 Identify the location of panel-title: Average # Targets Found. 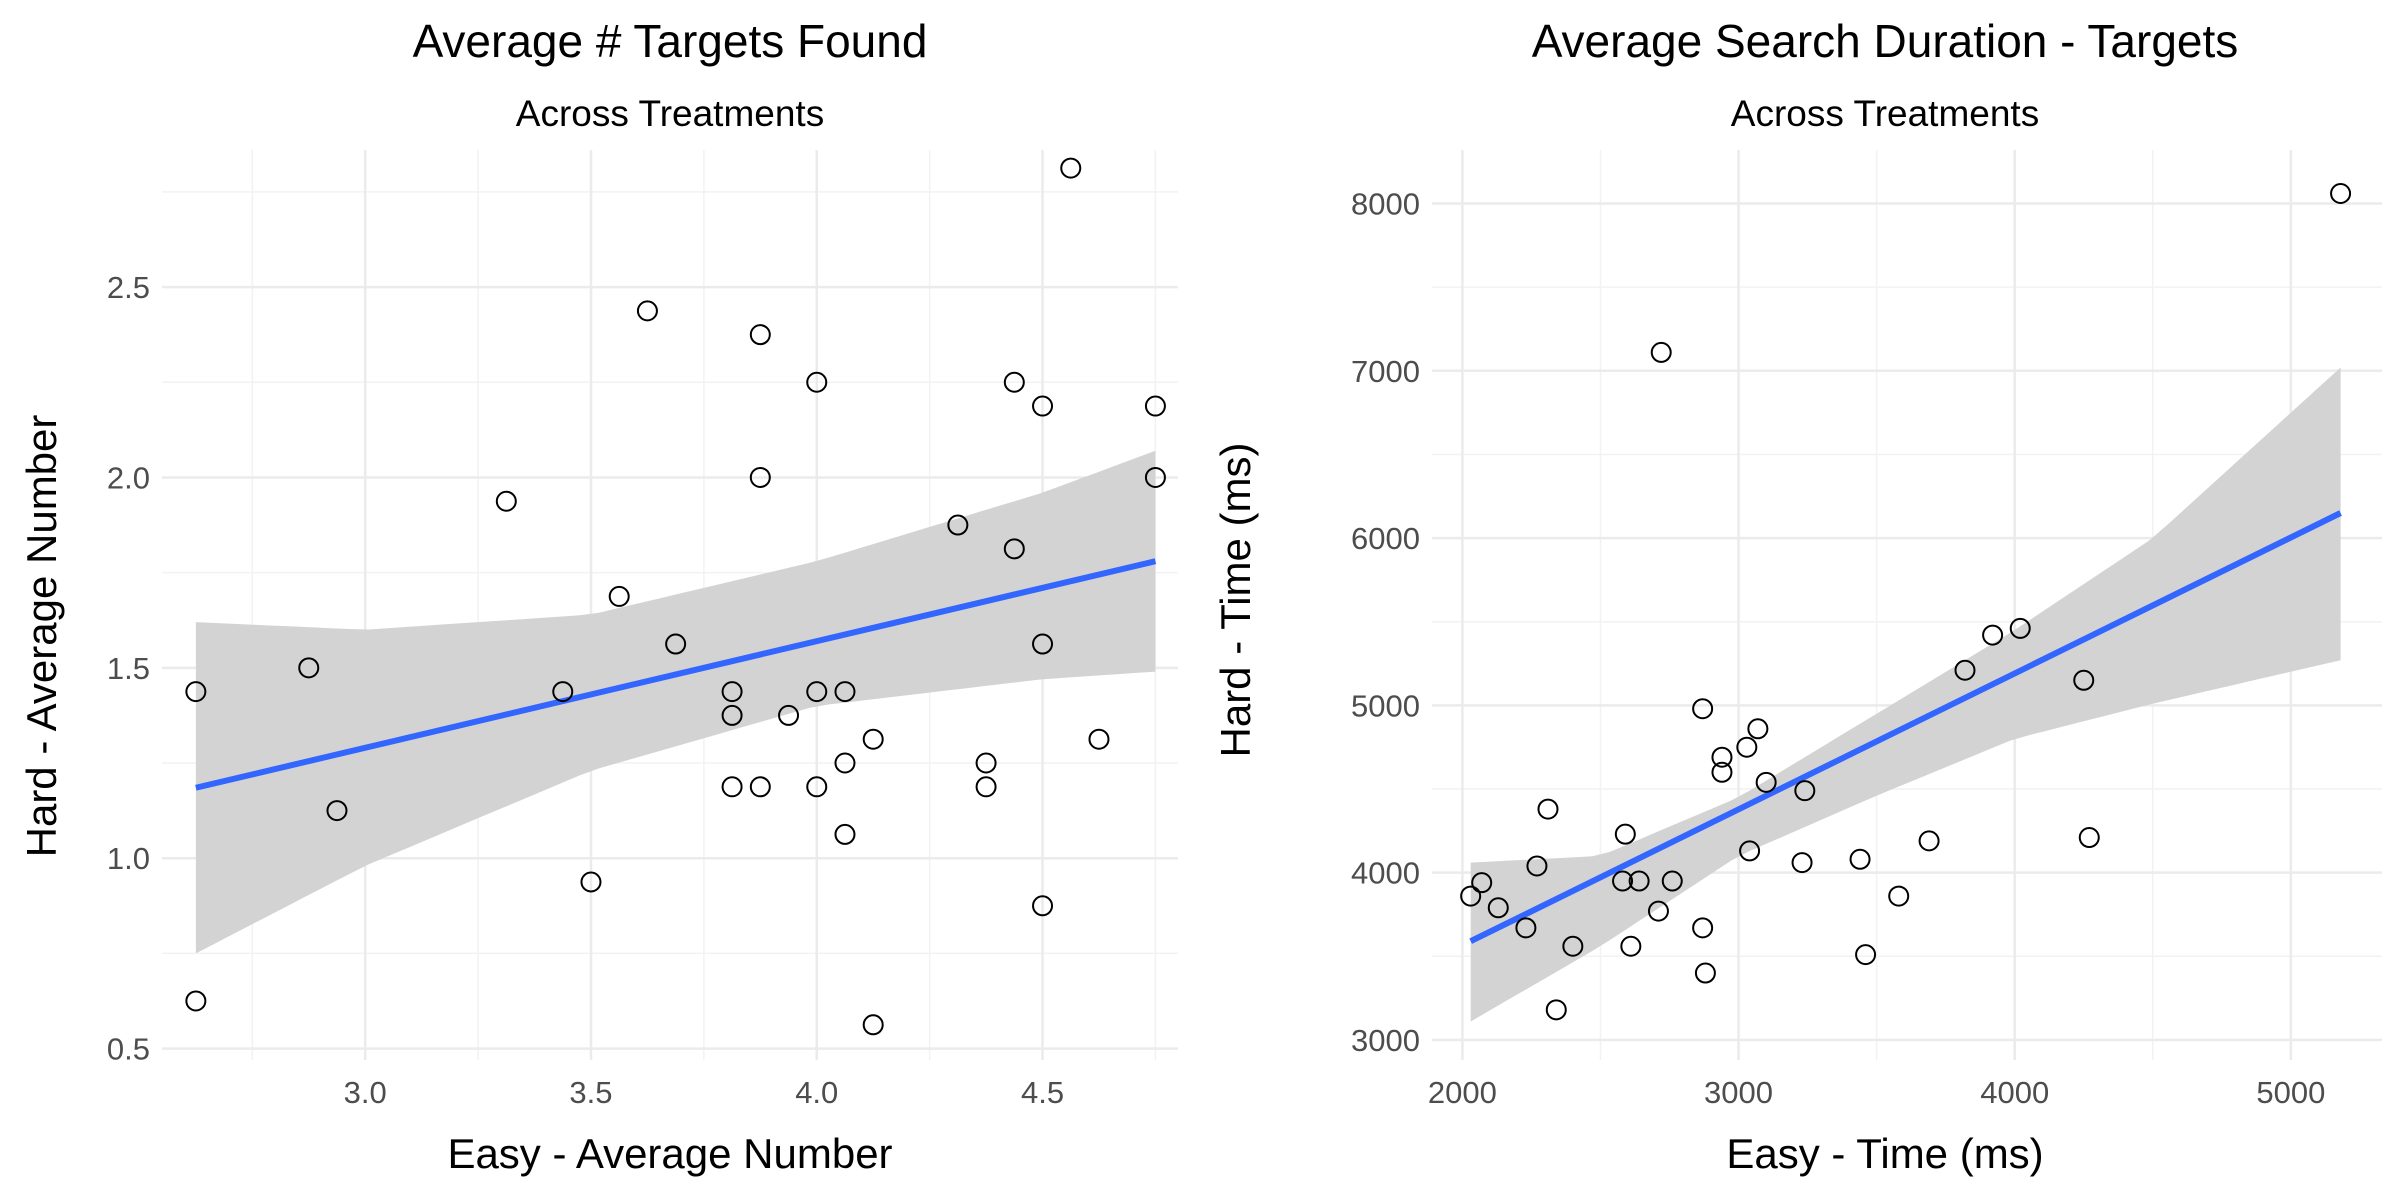
(670, 41).